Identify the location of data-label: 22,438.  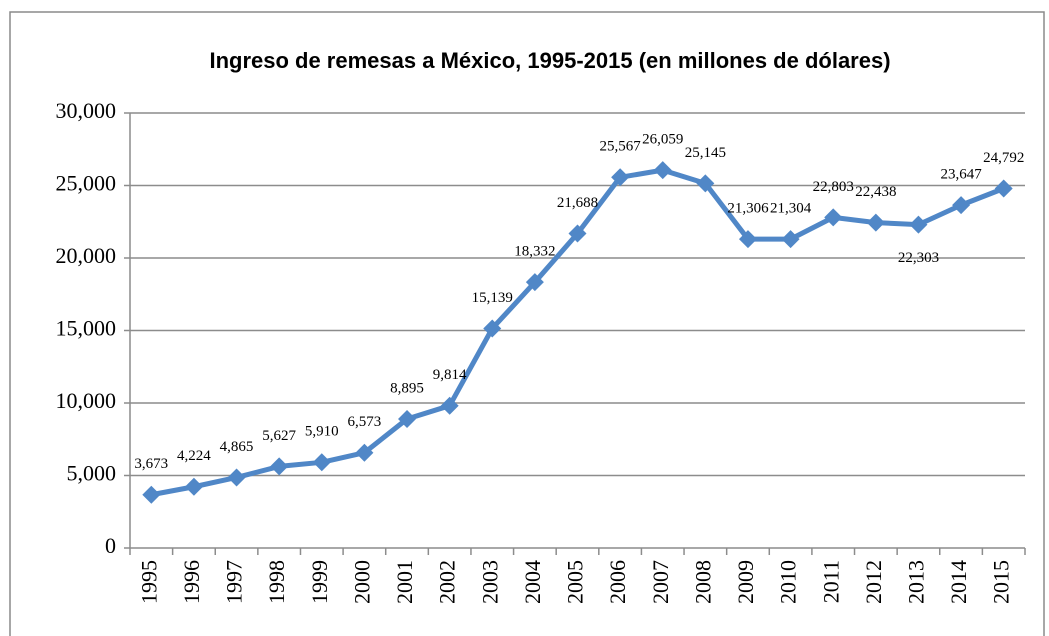
(875, 192).